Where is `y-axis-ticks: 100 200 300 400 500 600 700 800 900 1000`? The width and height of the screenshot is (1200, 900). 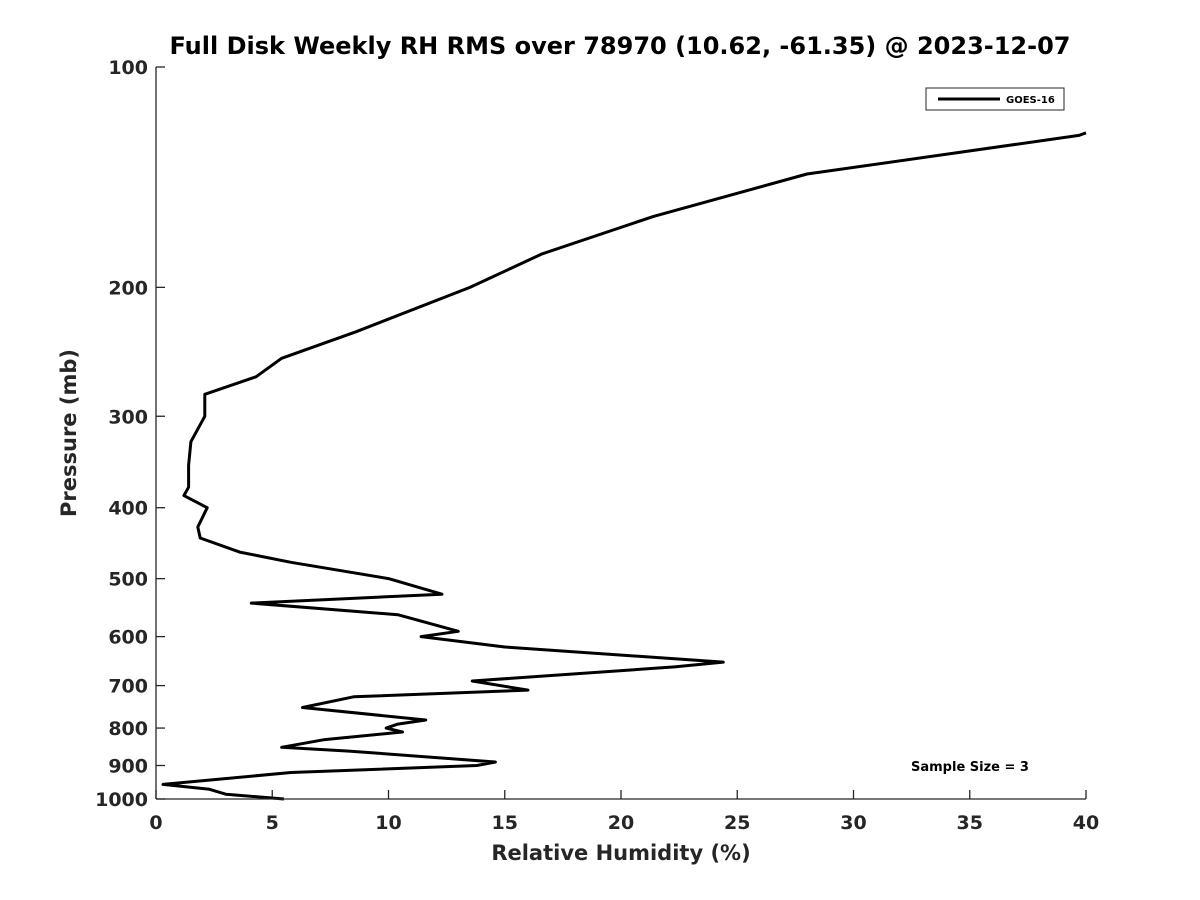
y-axis-ticks: 100 200 300 400 500 600 700 800 900 1000 is located at coordinates (130, 434).